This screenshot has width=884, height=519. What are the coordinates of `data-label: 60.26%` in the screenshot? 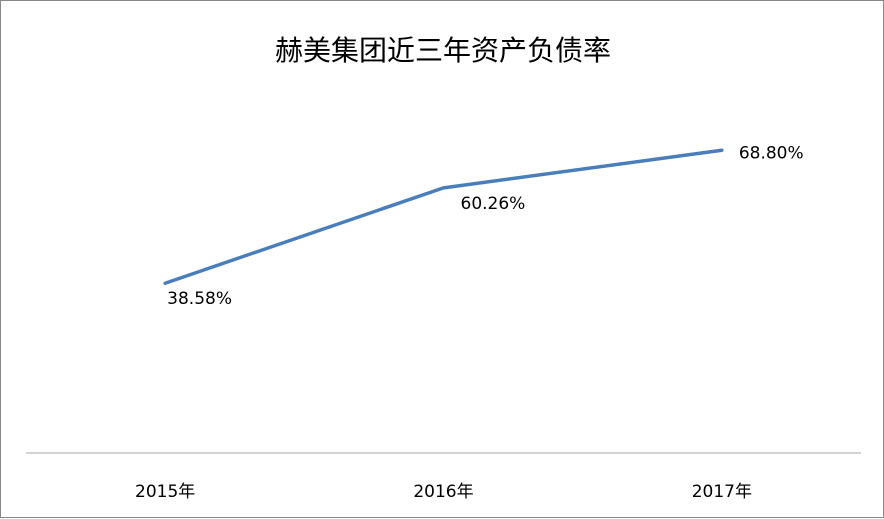 It's located at (493, 204).